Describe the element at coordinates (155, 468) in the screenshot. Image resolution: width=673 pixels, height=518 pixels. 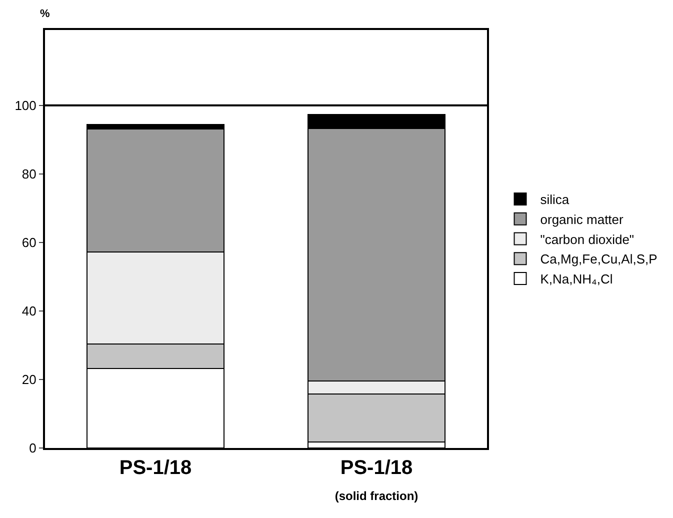
I see `x-tick-label: PS-1/18` at that location.